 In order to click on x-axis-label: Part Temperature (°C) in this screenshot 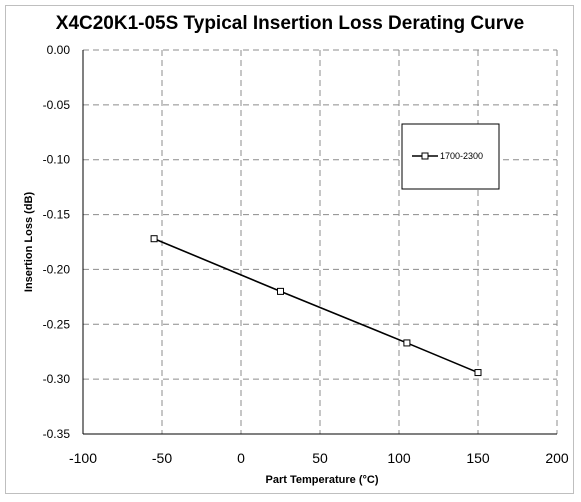, I will do `click(322, 480)`.